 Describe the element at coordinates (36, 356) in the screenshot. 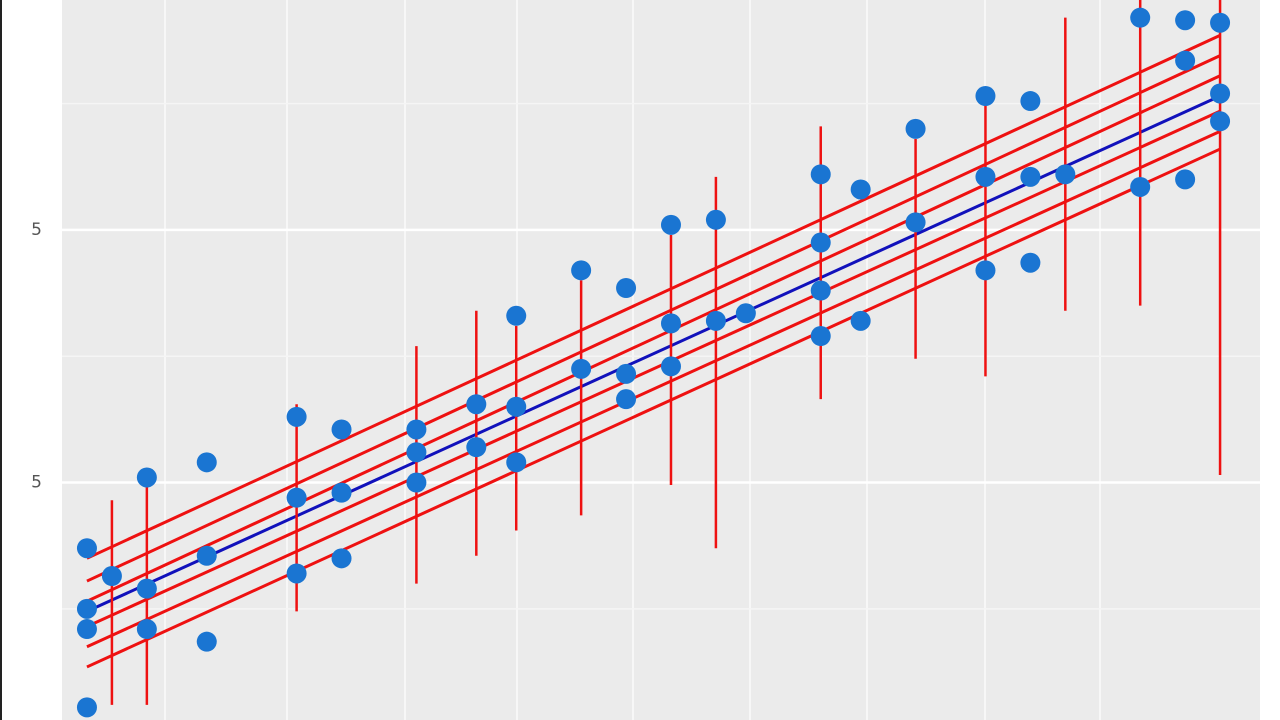

I see `axis-labels: 55` at that location.